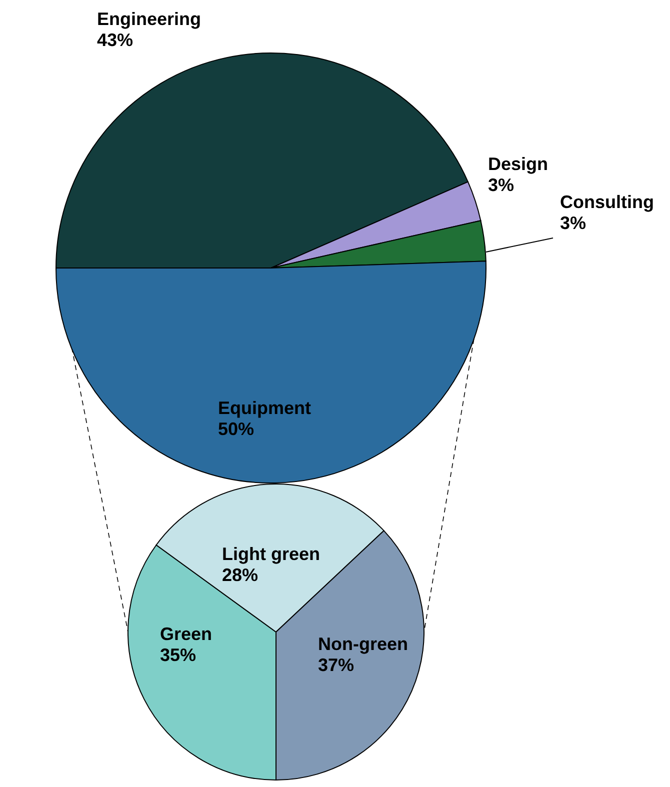  Describe the element at coordinates (518, 164) in the screenshot. I see `slice-label: Design` at that location.